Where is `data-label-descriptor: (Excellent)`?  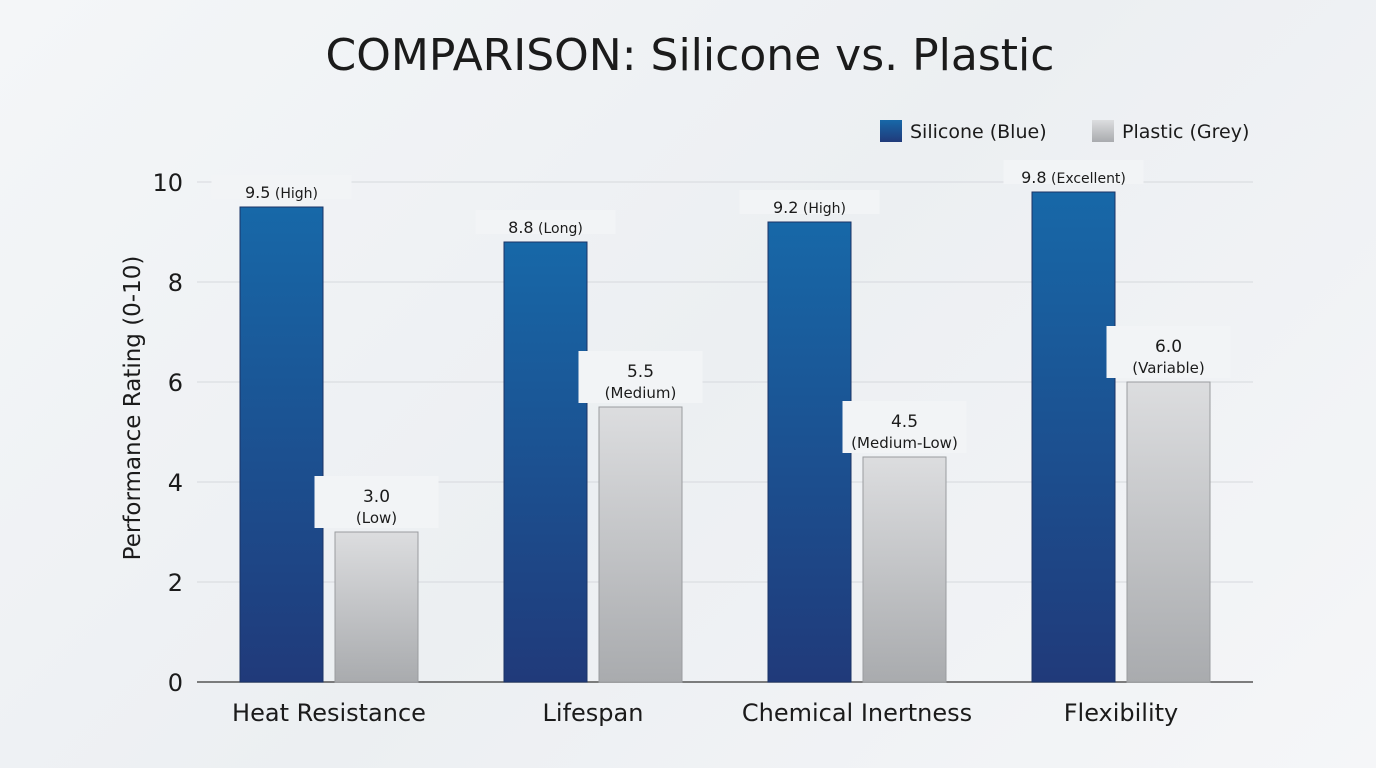 data-label-descriptor: (Excellent) is located at coordinates (1086, 179).